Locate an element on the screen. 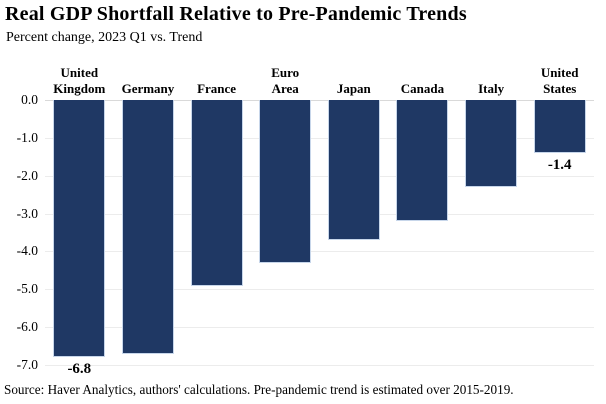 The height and width of the screenshot is (404, 606). bar-italy is located at coordinates (491, 144).